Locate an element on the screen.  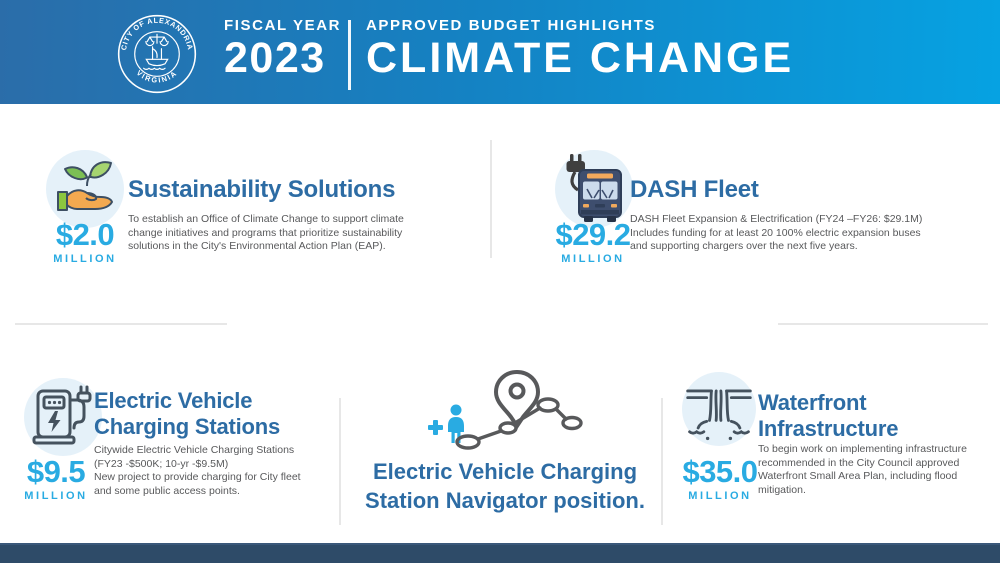
dash-fleet-amount: $29.2 MILLION is located at coordinates (593, 242).